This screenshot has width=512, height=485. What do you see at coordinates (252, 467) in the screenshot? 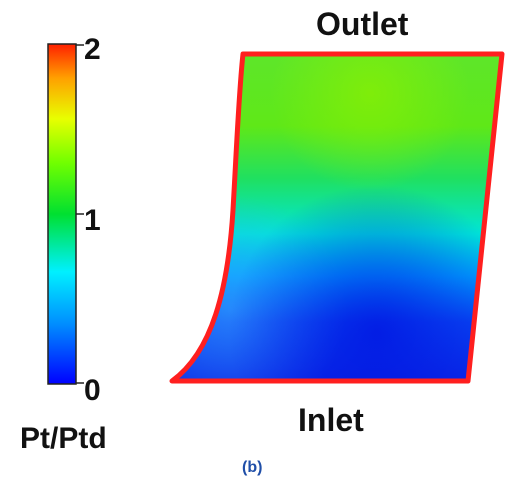
I see `figure-caption: (b)` at bounding box center [252, 467].